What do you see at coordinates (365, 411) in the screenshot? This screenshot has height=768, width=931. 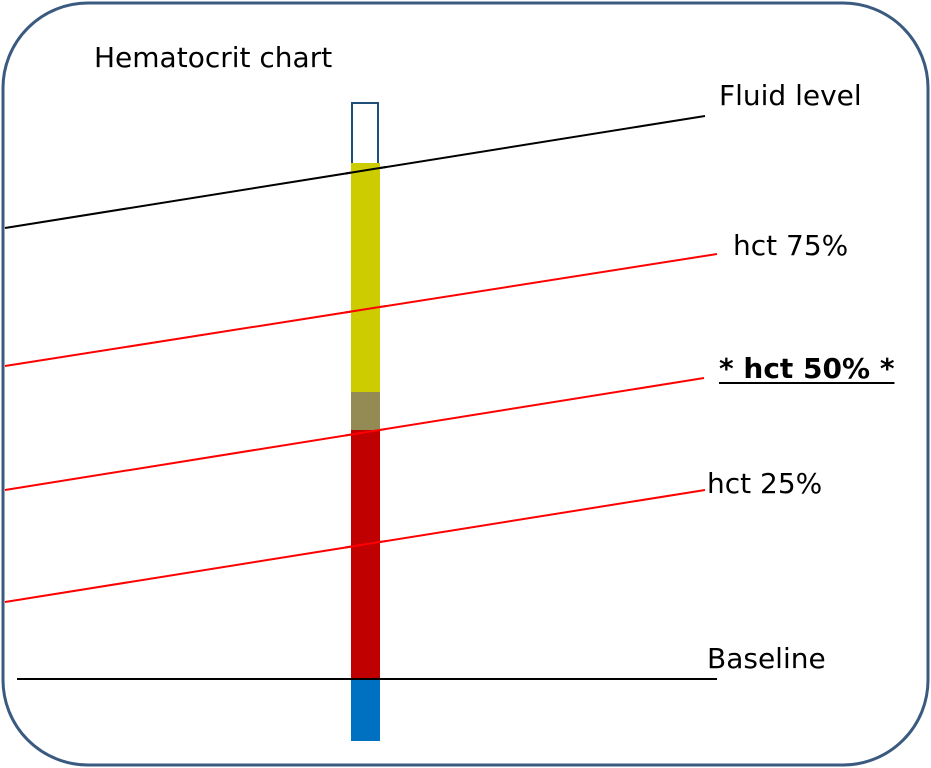 I see `tube-buffy-coat-segment` at bounding box center [365, 411].